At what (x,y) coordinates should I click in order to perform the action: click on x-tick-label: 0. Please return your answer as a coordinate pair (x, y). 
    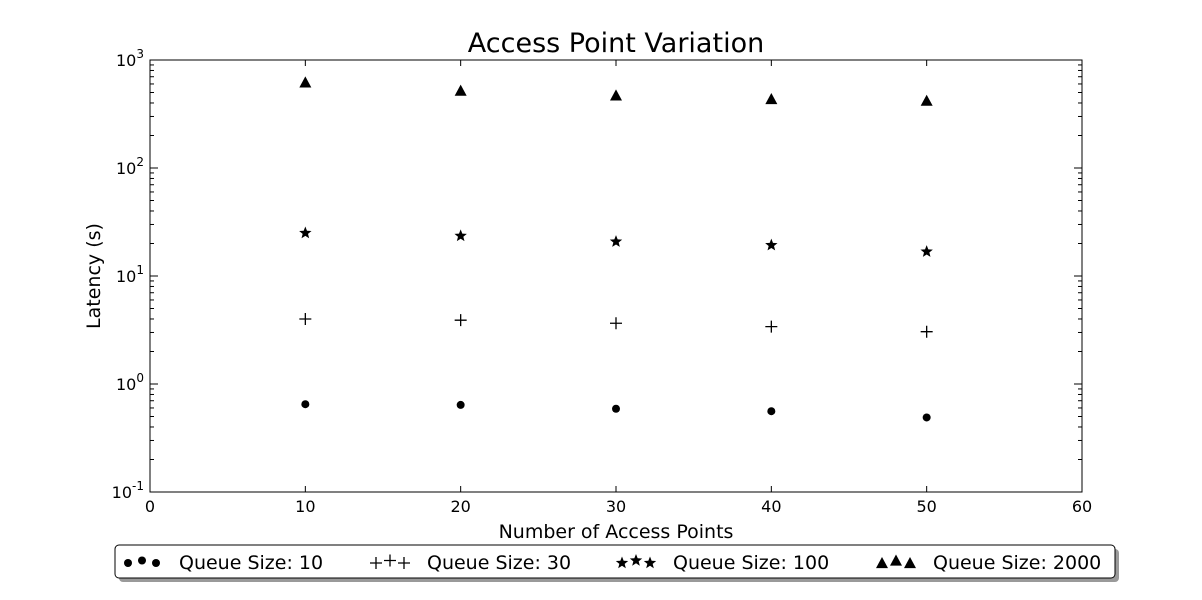
    Looking at the image, I should click on (150, 506).